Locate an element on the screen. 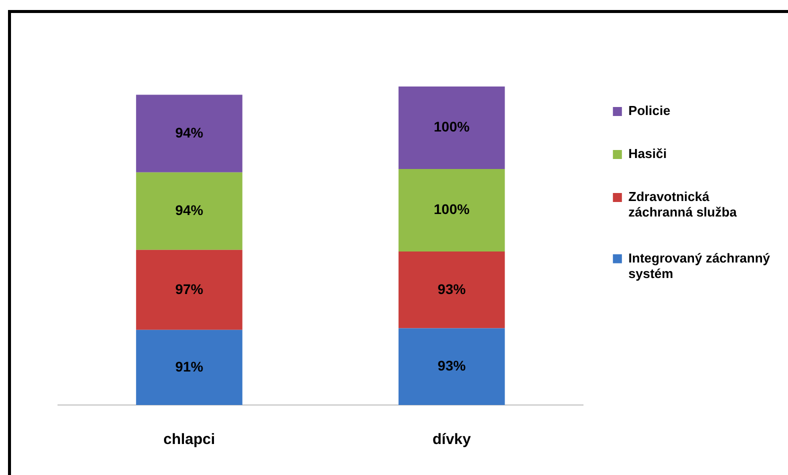  x-tick-label: dívky is located at coordinates (452, 439).